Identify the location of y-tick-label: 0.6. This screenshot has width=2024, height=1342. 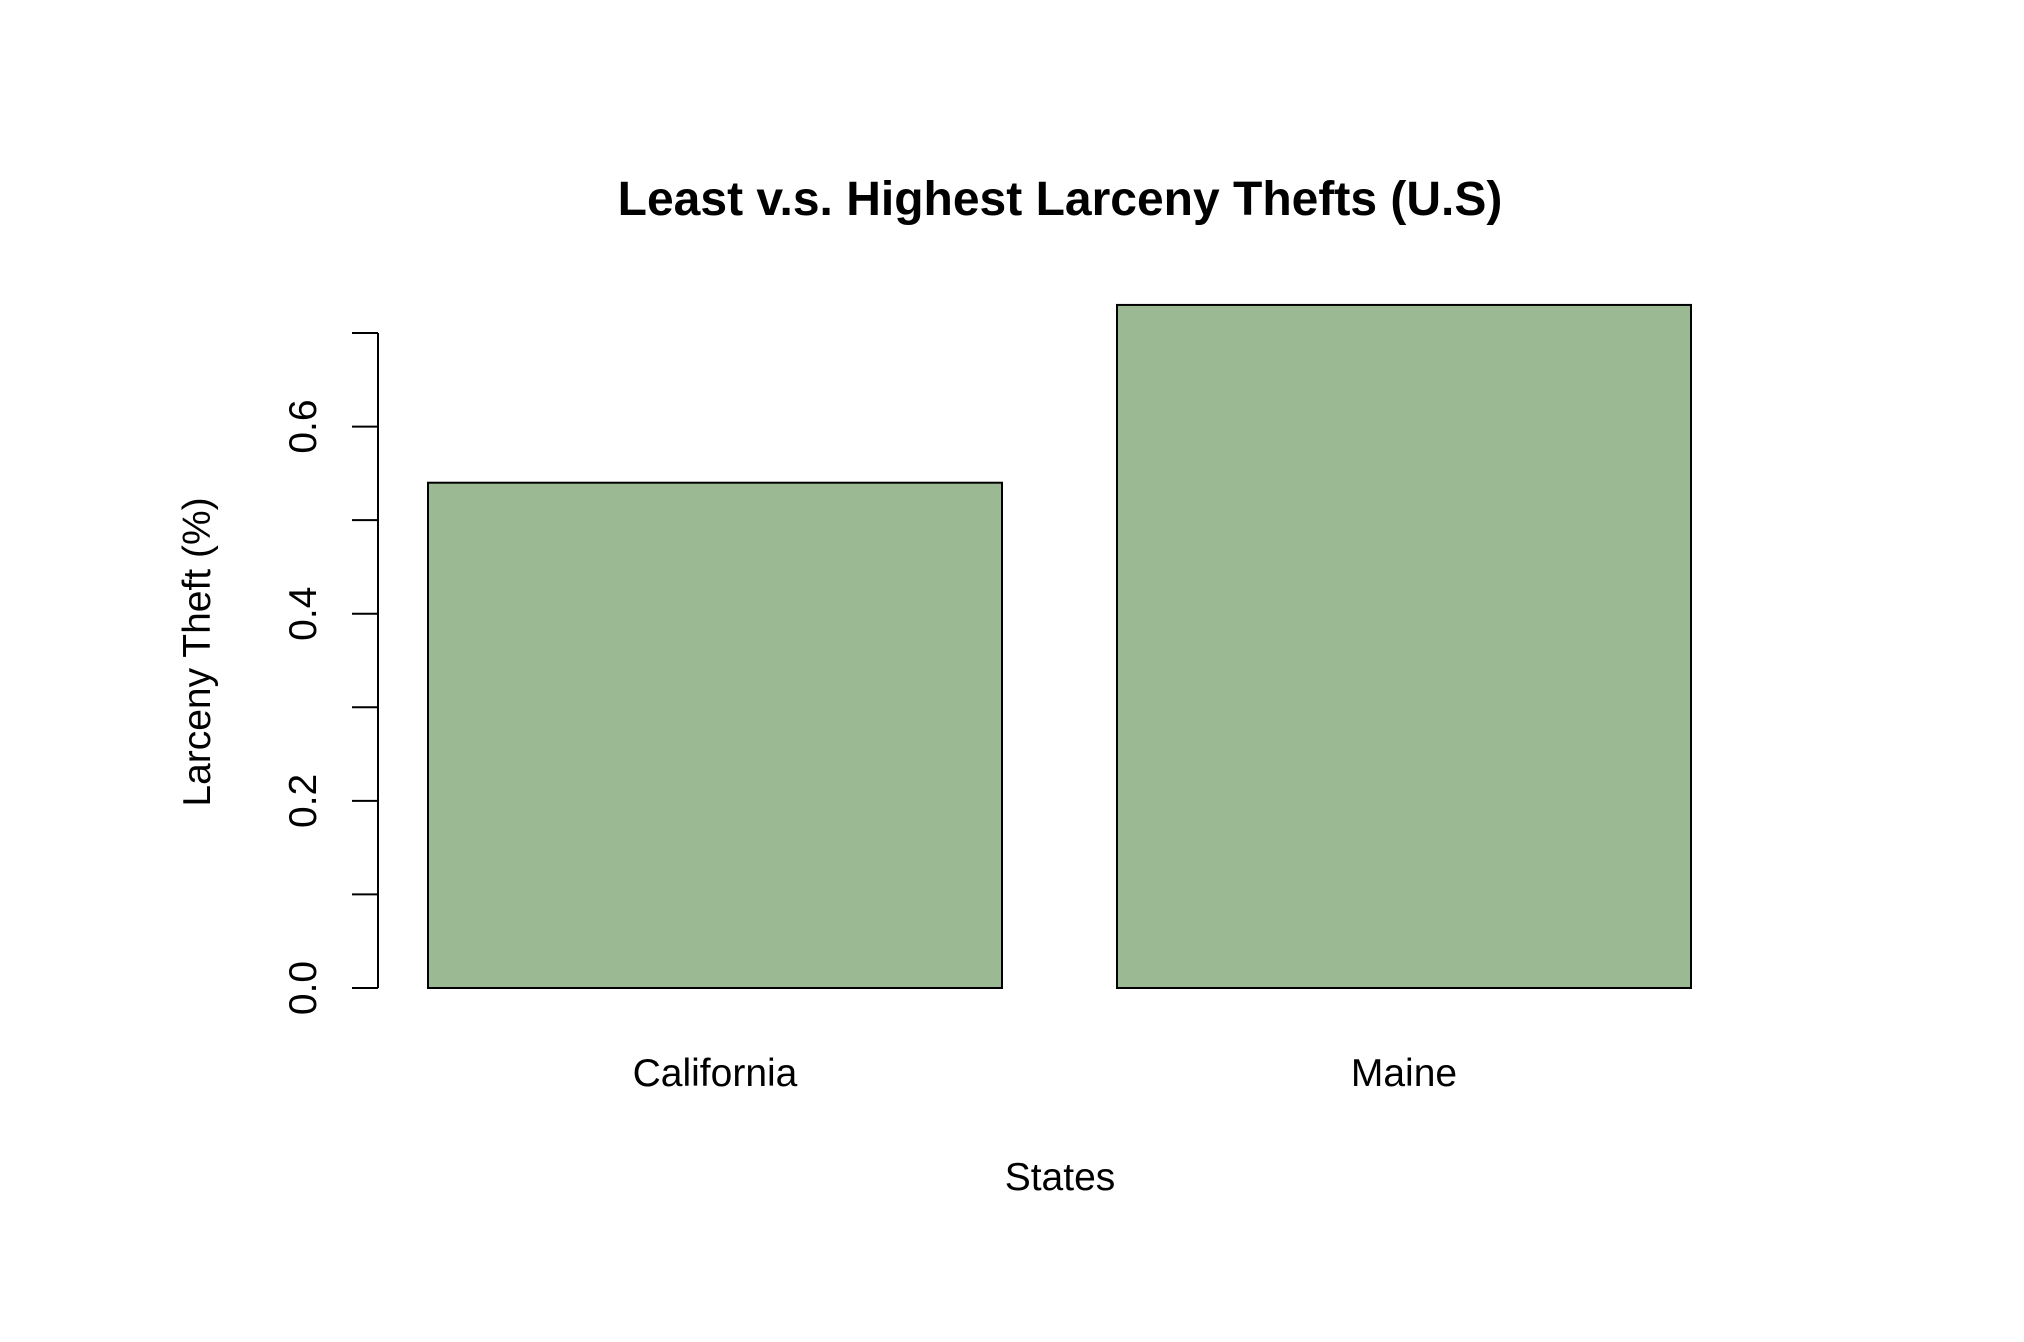
(303, 426).